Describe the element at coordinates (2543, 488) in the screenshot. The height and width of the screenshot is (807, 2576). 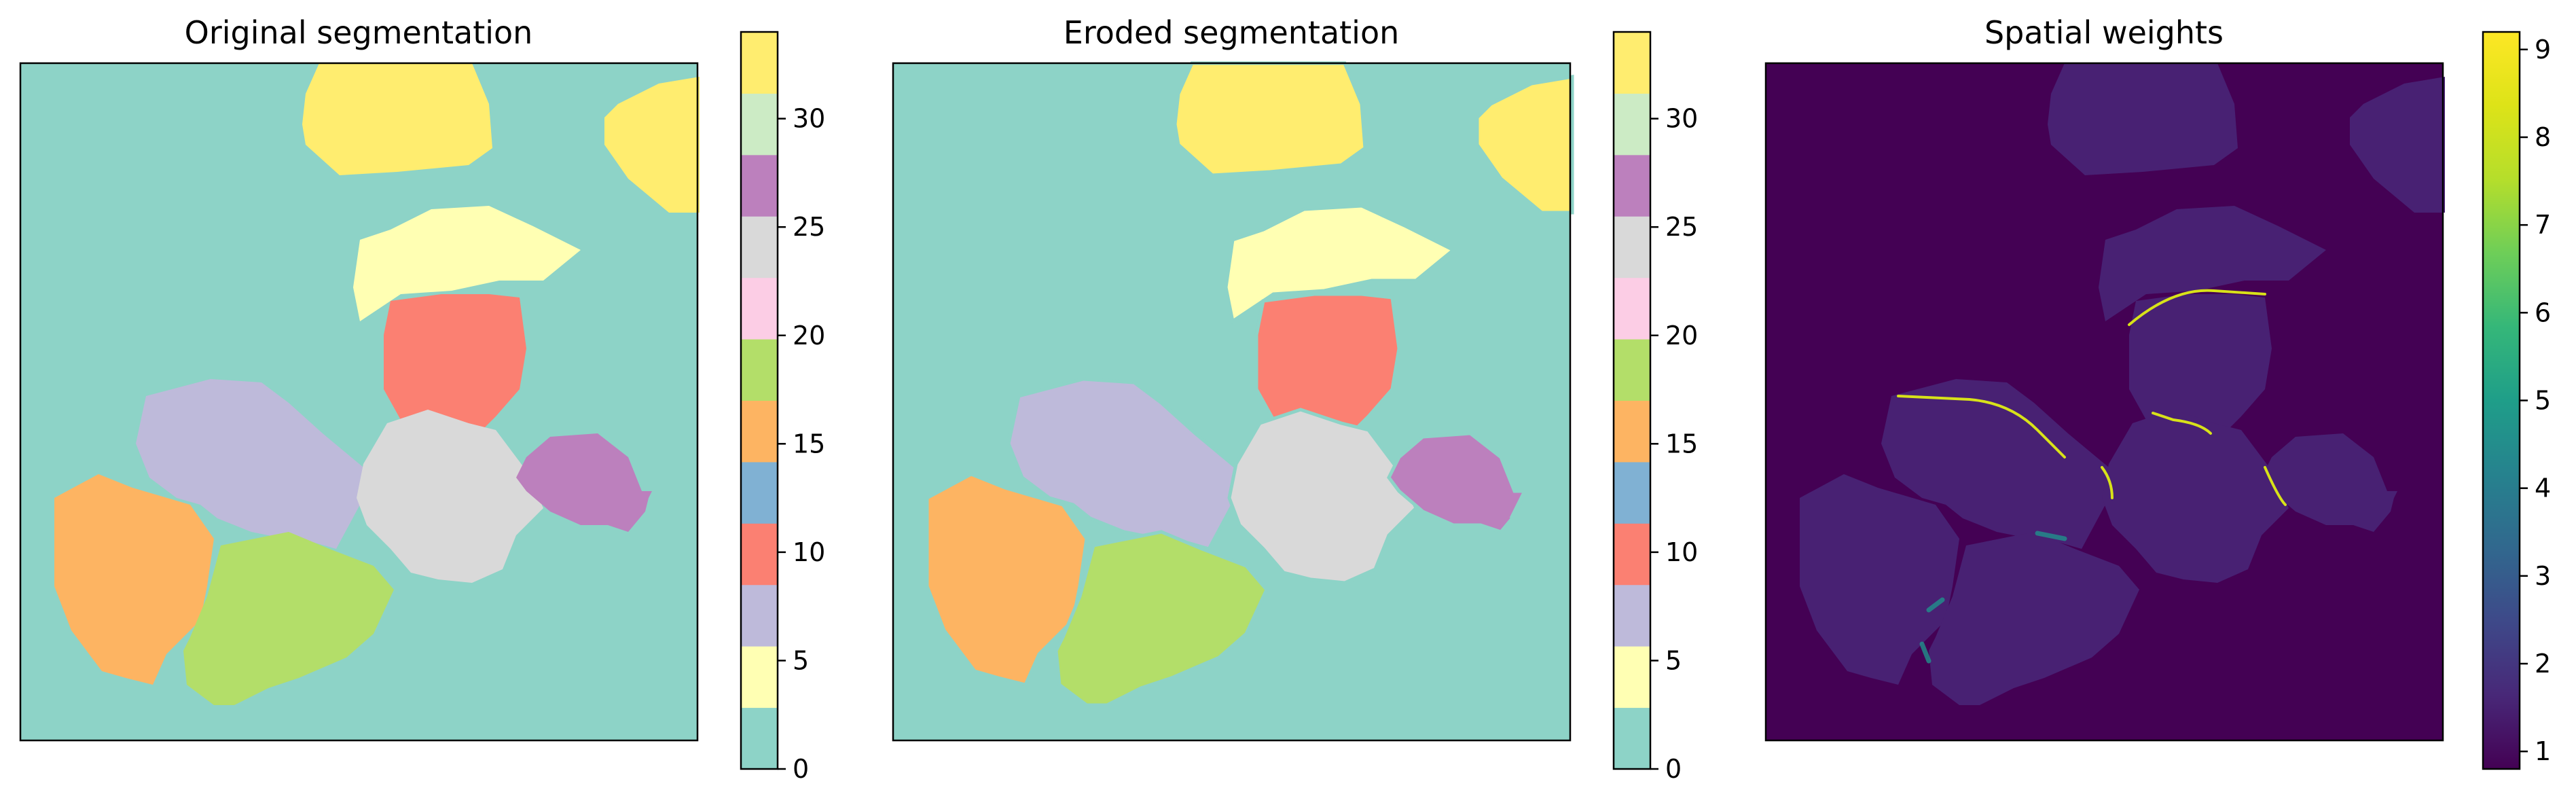
I see `colorbar-tick-label: 4` at that location.